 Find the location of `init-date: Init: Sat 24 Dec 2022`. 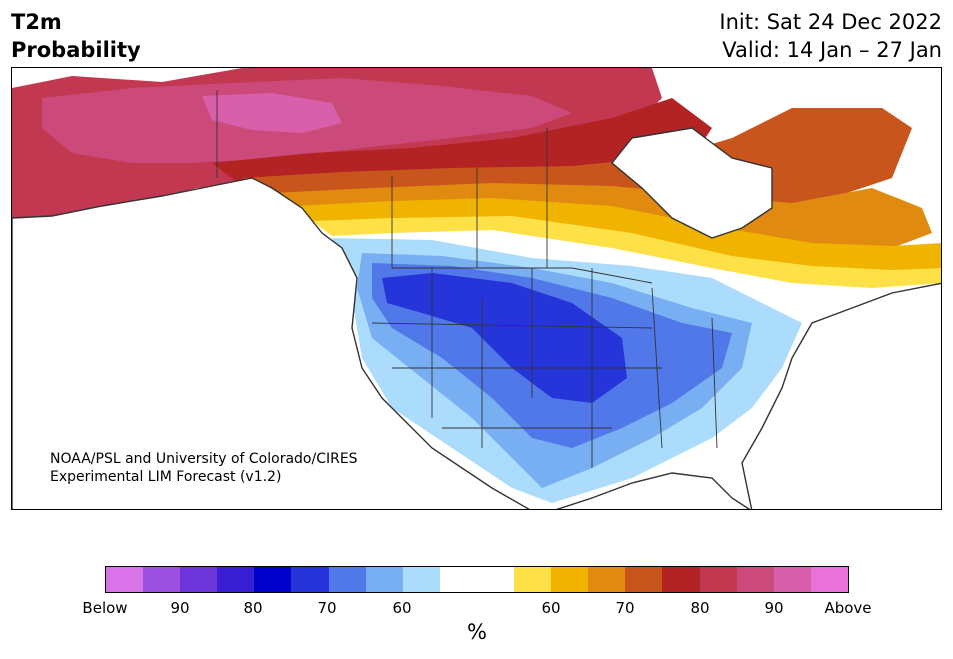

init-date: Init: Sat 24 Dec 2022 is located at coordinates (830, 22).